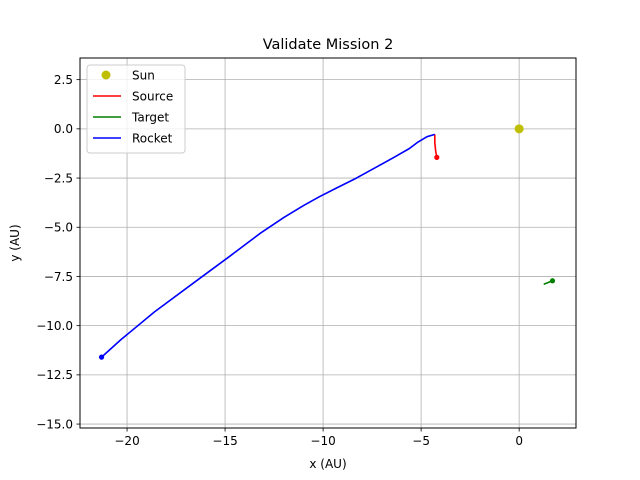 The image size is (640, 480). Describe the element at coordinates (15, 242) in the screenshot. I see `y-axis-label: y (AU)` at that location.